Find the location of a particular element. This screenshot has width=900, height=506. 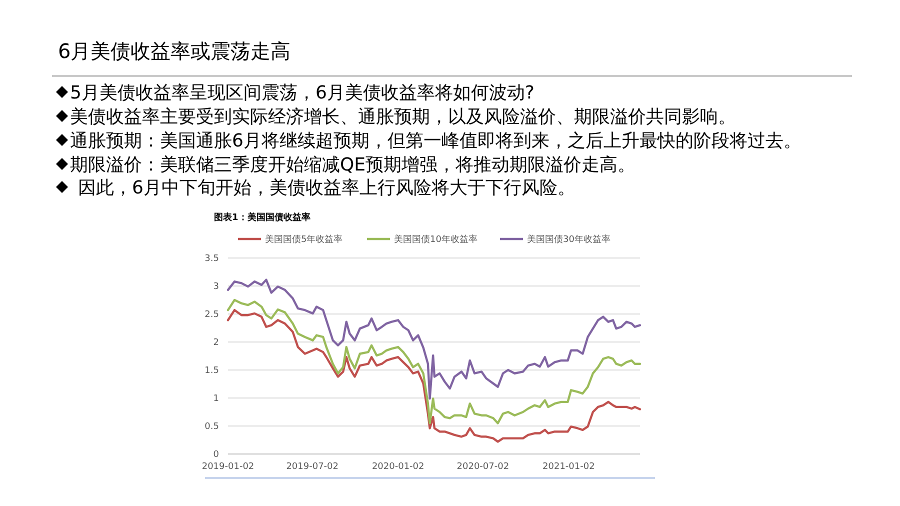

y-tick-label: 2.5 is located at coordinates (211, 315).